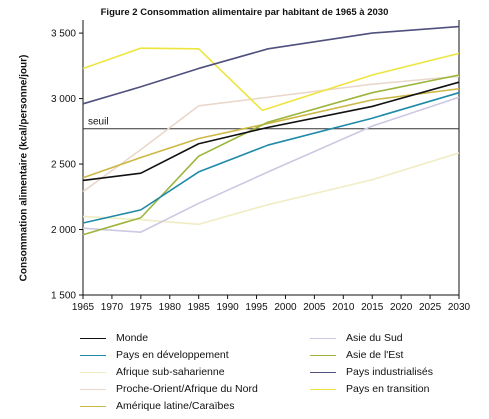 This screenshot has width=489, height=419. I want to click on x-tick-label: 1970, so click(112, 307).